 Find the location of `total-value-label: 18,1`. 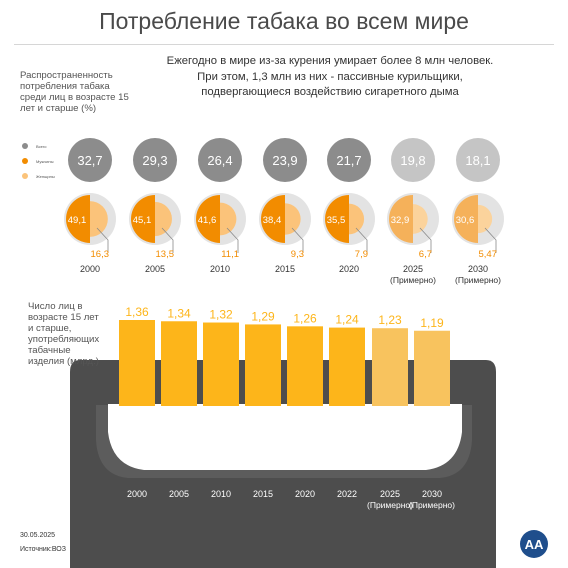

total-value-label: 18,1 is located at coordinates (477, 160).